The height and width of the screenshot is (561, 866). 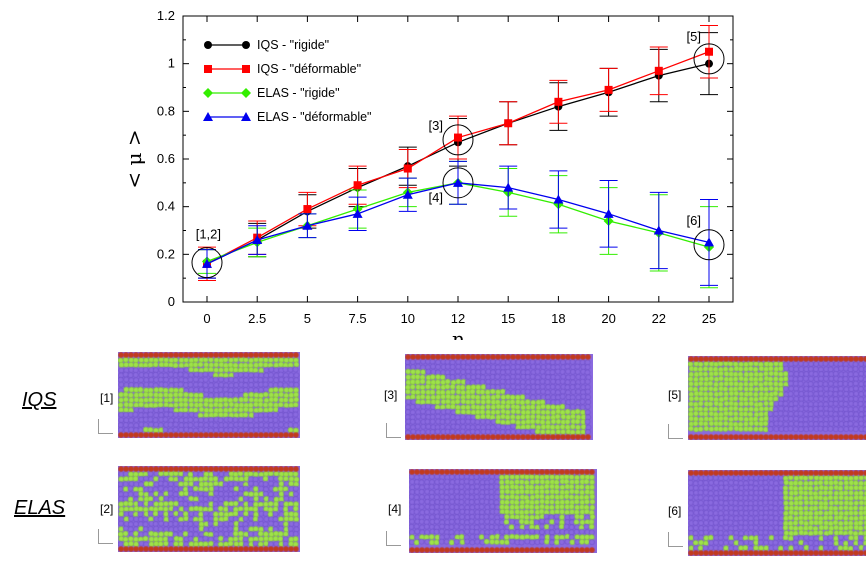 What do you see at coordinates (436, 197) in the screenshot?
I see `annotation-label: [4]` at bounding box center [436, 197].